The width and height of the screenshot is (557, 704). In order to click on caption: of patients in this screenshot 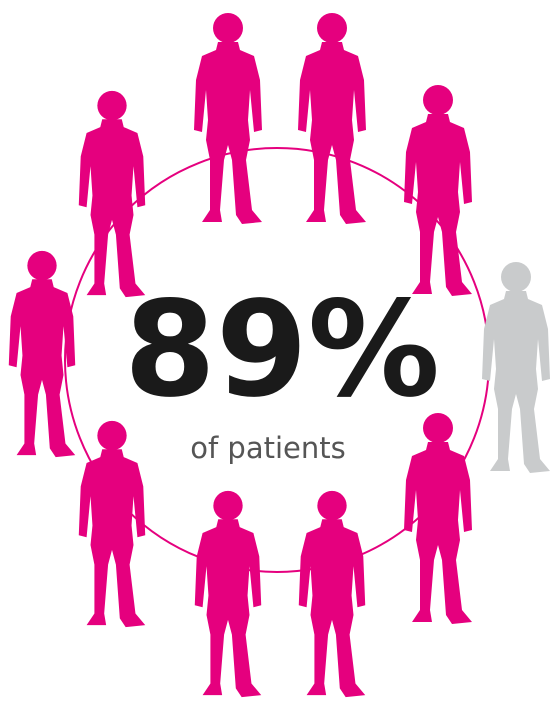, I will do `click(267, 448)`.